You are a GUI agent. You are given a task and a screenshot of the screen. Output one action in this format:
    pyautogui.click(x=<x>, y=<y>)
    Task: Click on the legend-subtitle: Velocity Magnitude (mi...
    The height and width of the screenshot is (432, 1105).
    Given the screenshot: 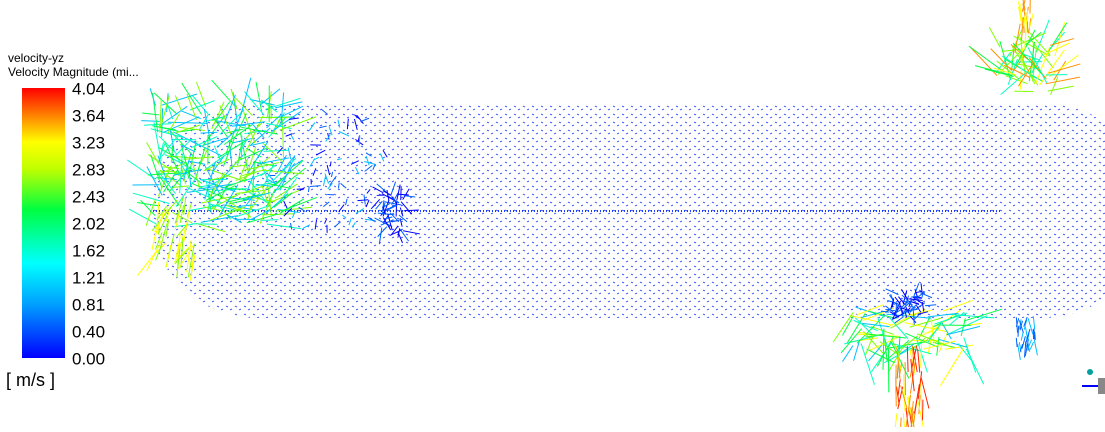 What is the action you would take?
    pyautogui.click(x=73, y=72)
    